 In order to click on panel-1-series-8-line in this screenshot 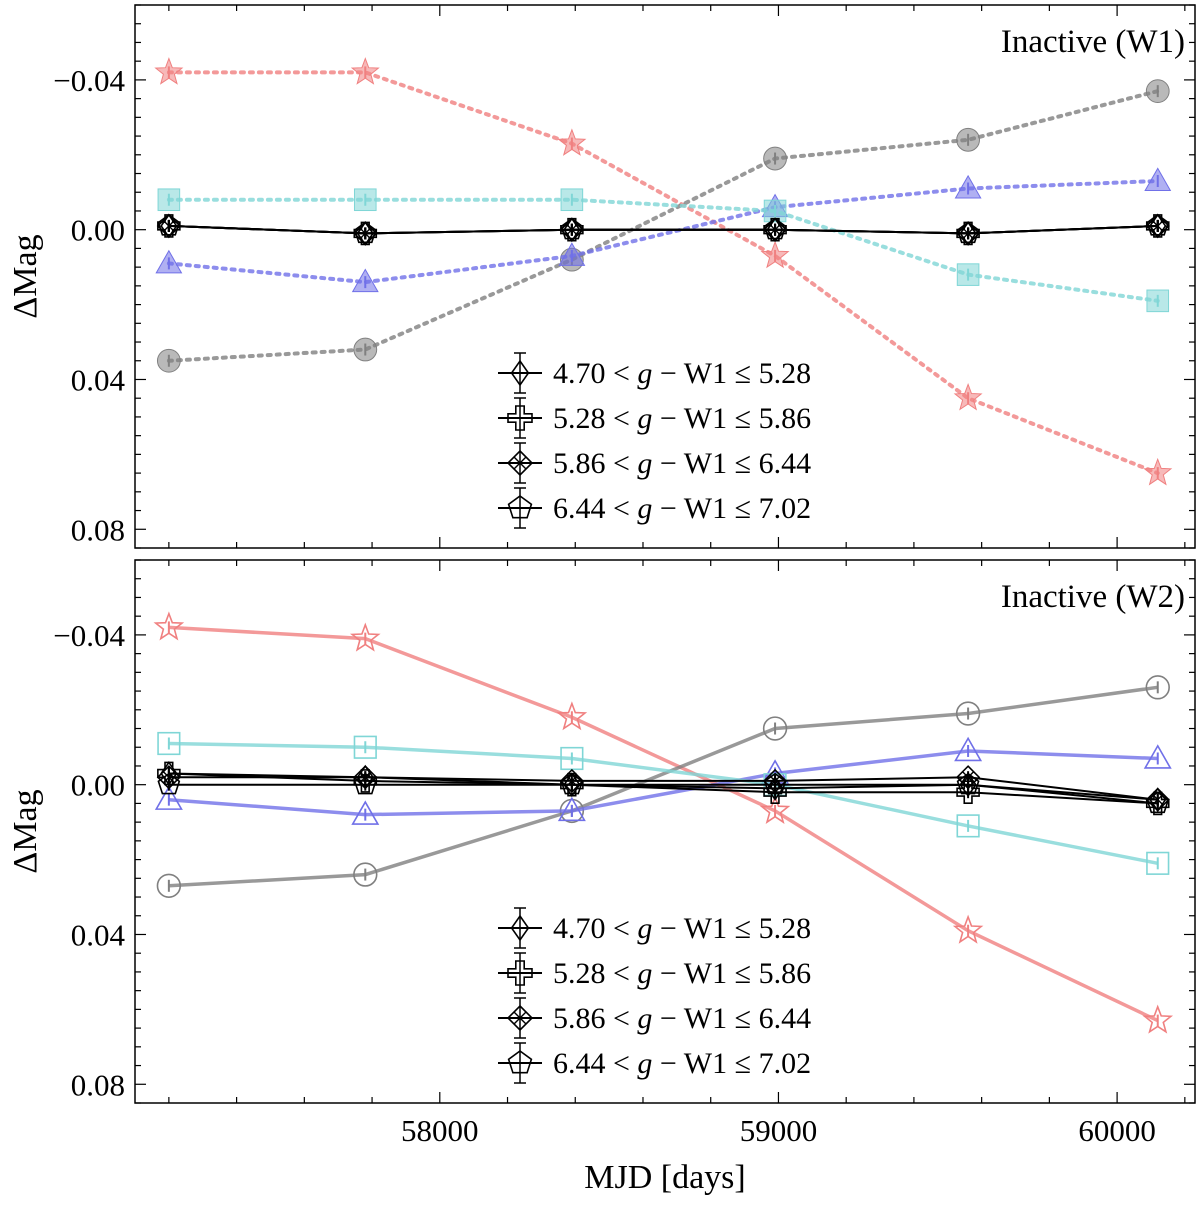, I will do `click(663, 229)`.